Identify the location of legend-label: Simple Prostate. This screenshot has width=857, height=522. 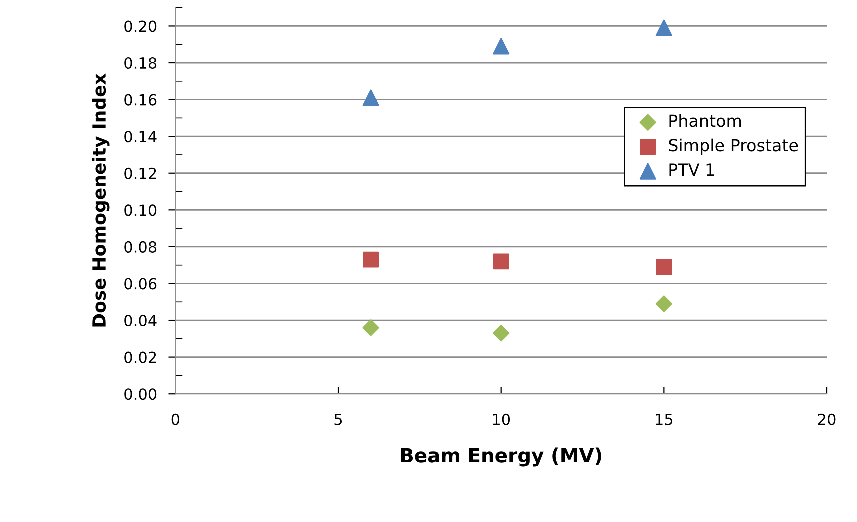
(733, 146).